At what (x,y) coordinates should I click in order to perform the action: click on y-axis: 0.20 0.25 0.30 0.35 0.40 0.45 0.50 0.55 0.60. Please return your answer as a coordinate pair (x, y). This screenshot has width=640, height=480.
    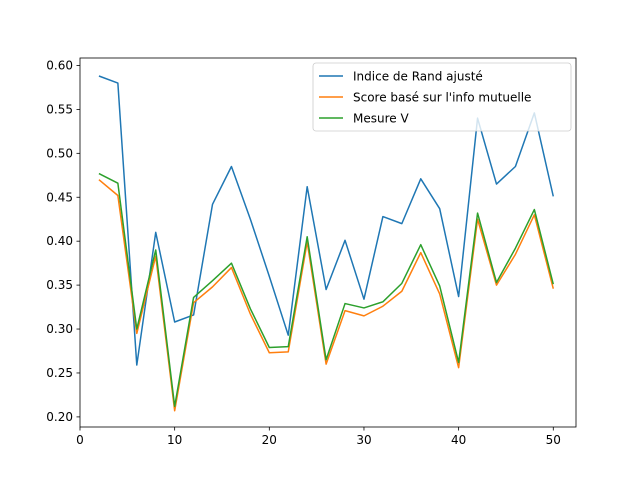
    Looking at the image, I should click on (63, 241).